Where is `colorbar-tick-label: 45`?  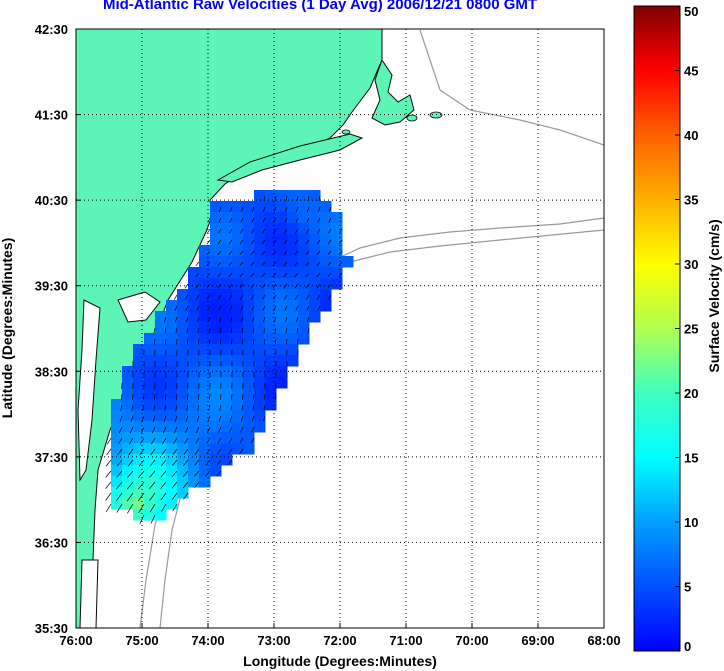 colorbar-tick-label: 45 is located at coordinates (691, 71).